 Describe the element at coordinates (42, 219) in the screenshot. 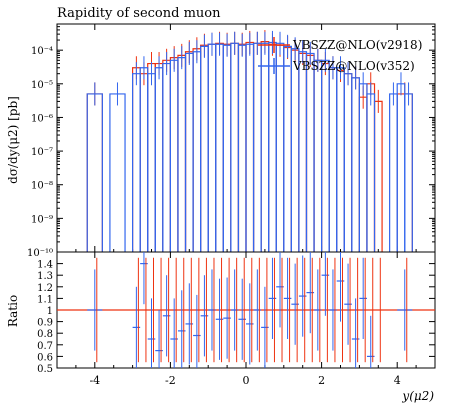

I see `y-tick-label: 10⁻⁹` at that location.